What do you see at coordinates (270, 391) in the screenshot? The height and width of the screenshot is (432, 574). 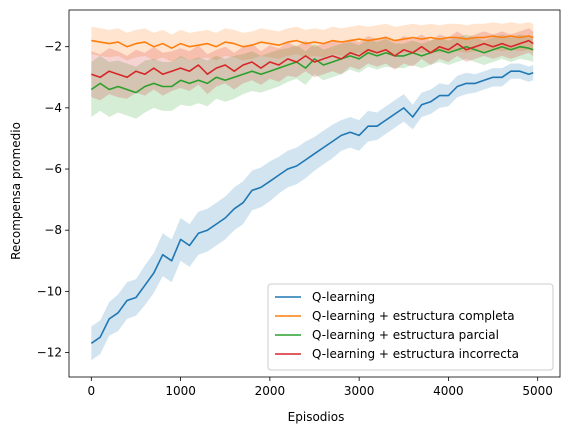 I see `x-tick-label: 2000` at bounding box center [270, 391].